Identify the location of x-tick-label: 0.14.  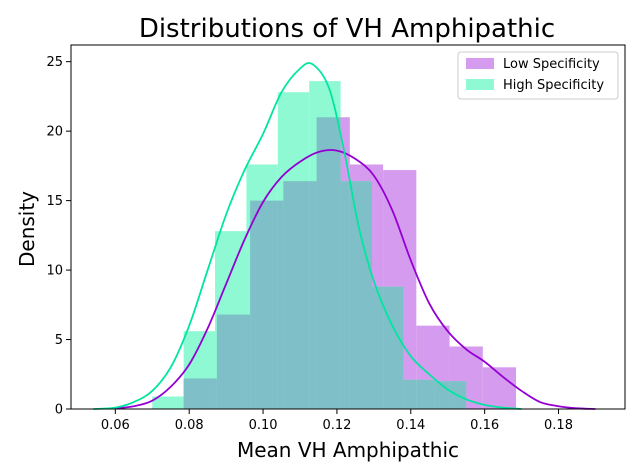
(410, 425).